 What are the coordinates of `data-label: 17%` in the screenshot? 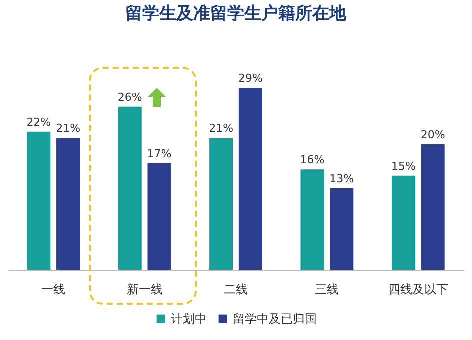 It's located at (159, 153).